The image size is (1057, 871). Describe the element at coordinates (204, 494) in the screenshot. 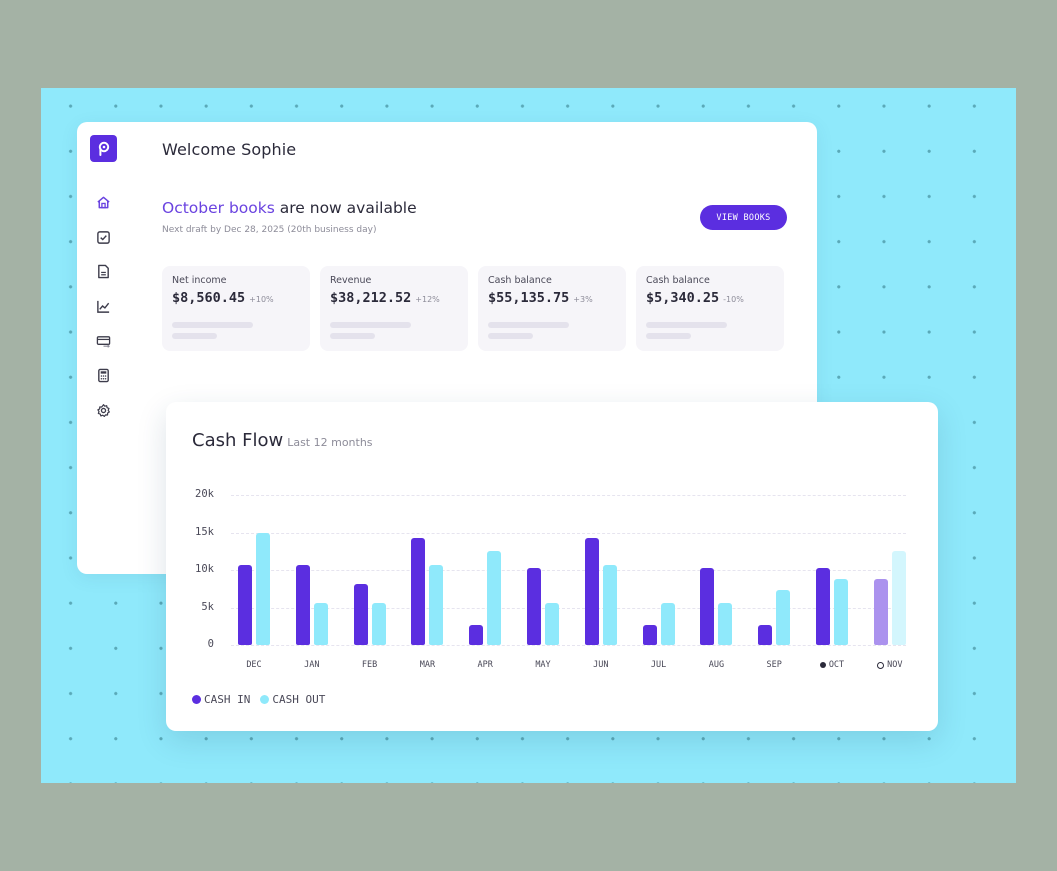

I see `y-axis-tick: 20k` at that location.